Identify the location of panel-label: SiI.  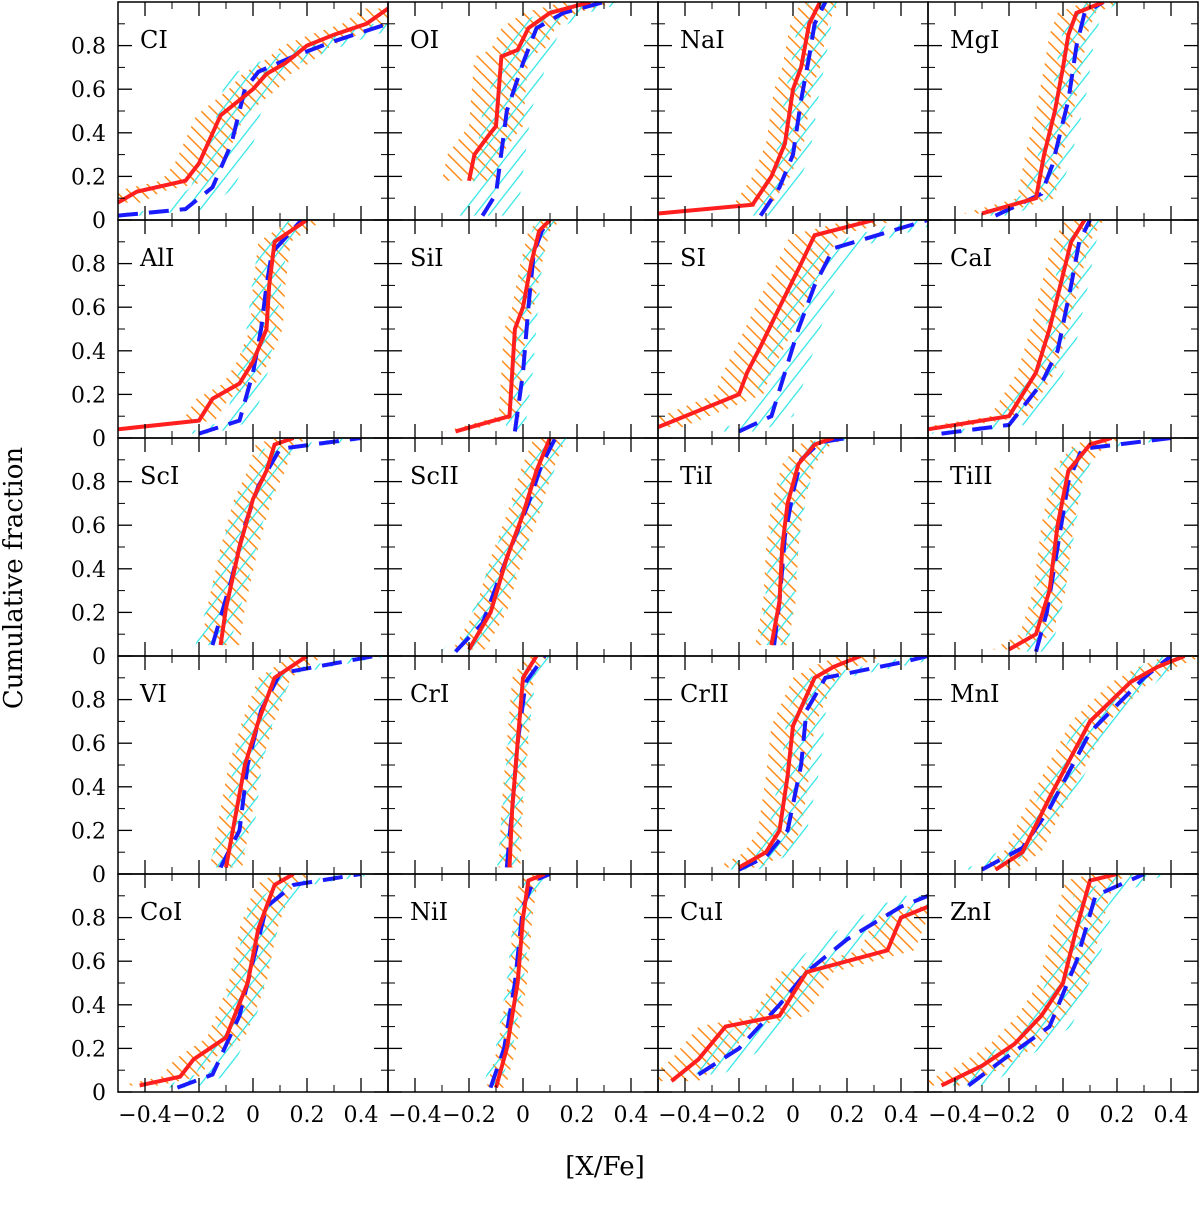
(427, 258).